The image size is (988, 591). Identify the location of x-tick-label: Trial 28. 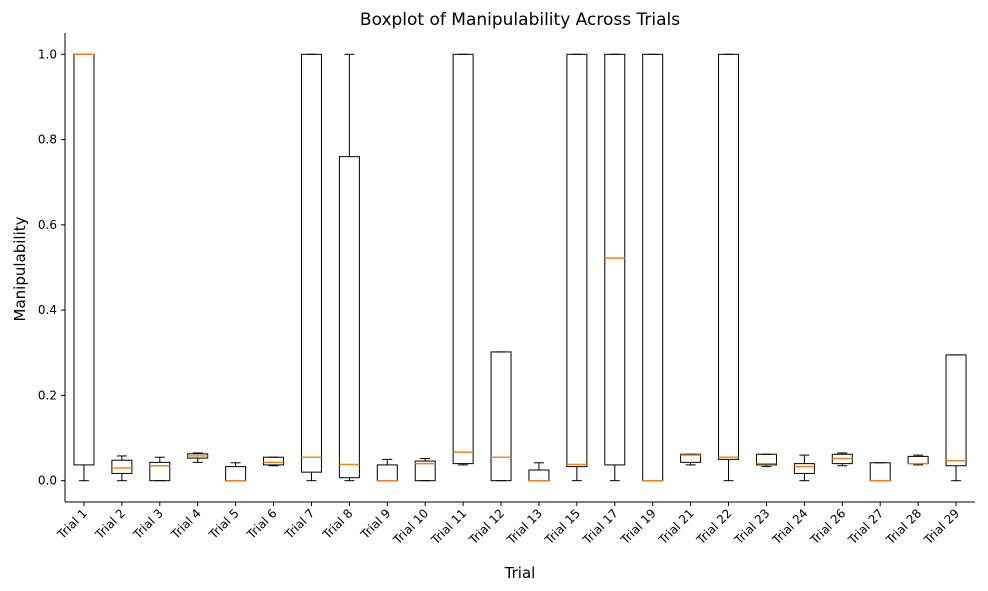
(903, 526).